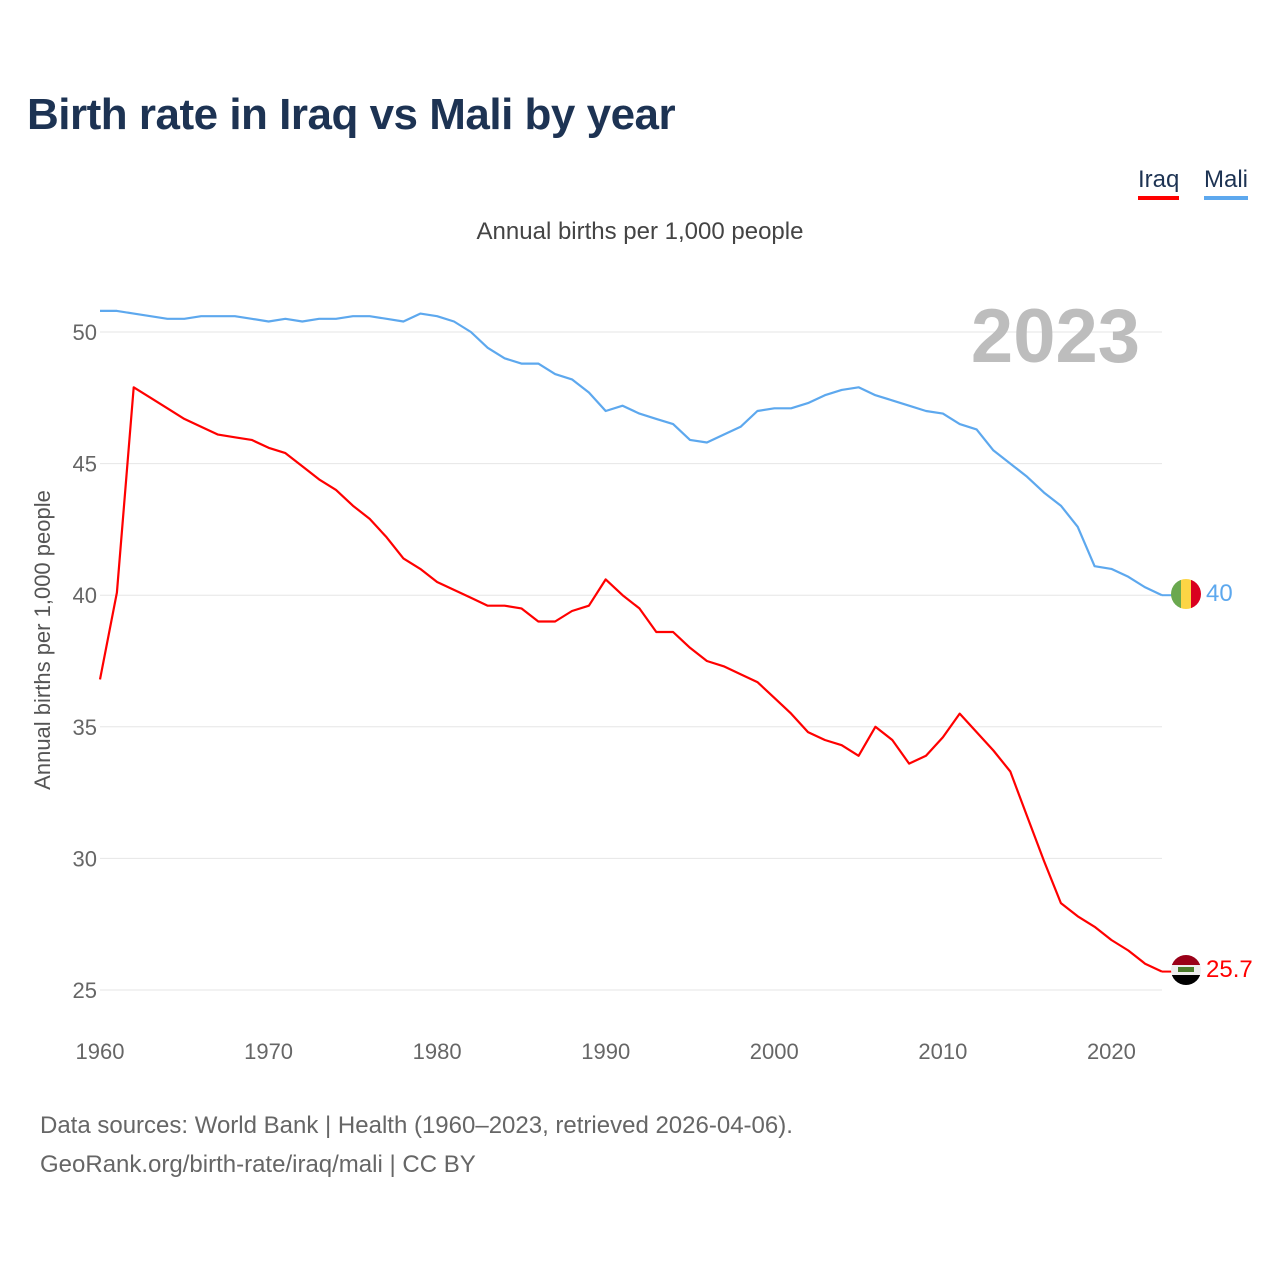 The image size is (1280, 1280). Describe the element at coordinates (268, 1051) in the screenshot. I see `x-tick-label: 1970` at that location.